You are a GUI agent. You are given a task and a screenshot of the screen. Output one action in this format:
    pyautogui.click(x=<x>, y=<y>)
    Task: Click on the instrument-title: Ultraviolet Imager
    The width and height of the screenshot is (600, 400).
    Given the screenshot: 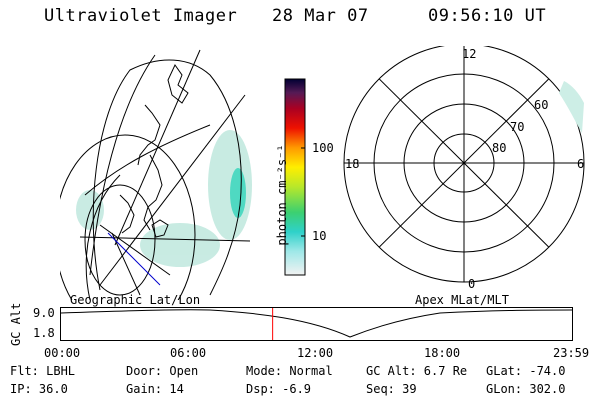 What is the action you would take?
    pyautogui.click(x=141, y=16)
    